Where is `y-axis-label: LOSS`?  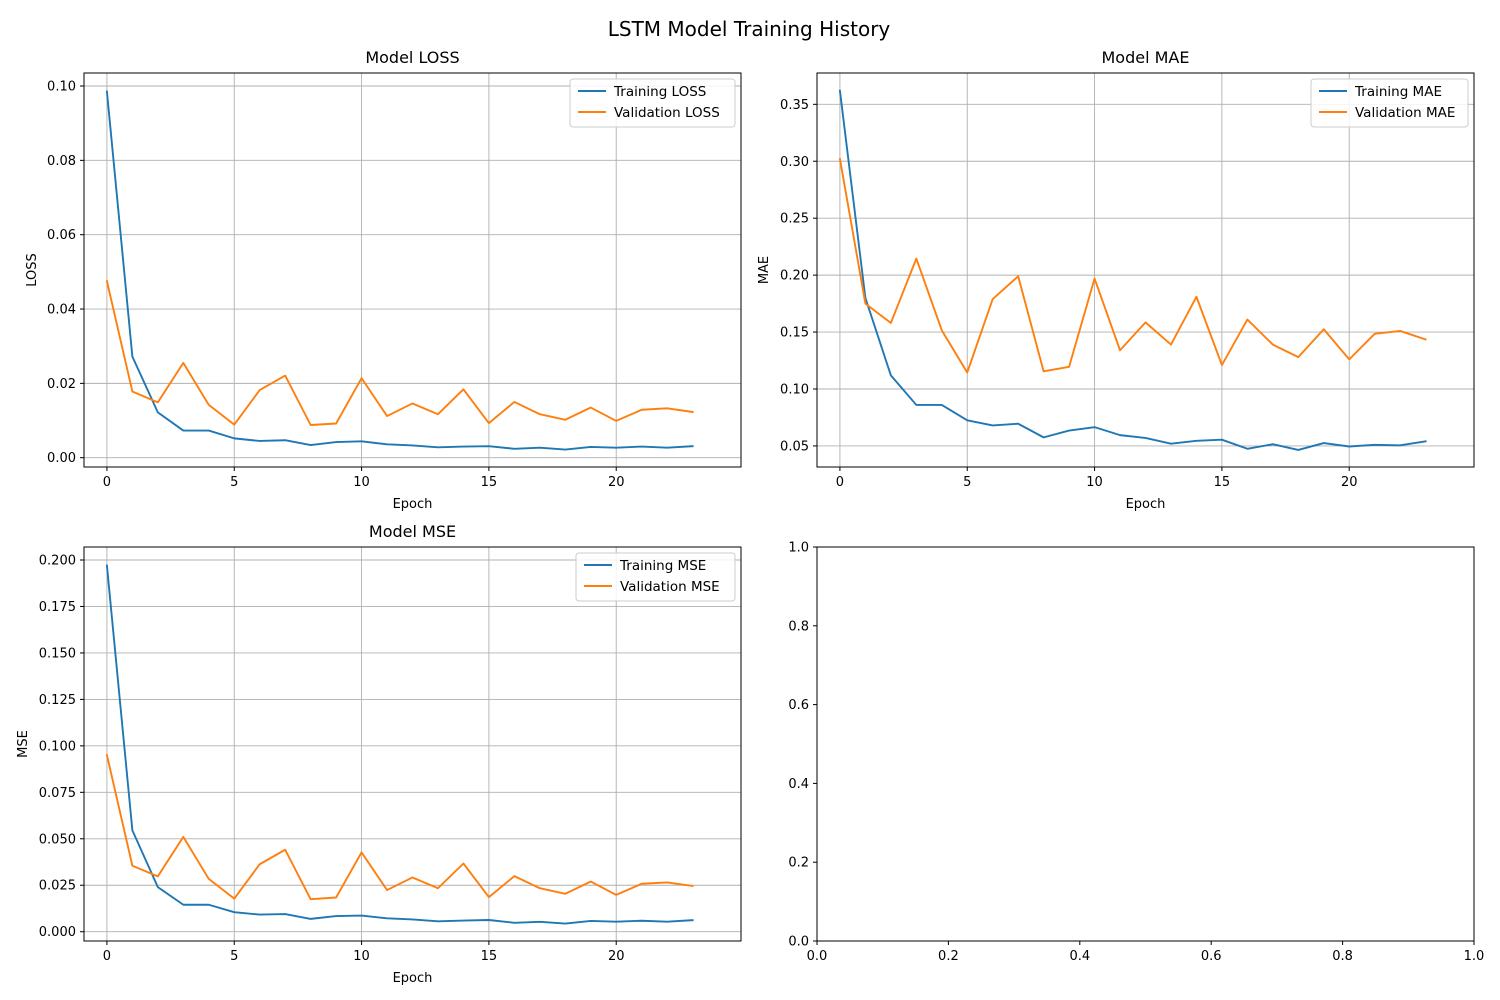 y-axis-label: LOSS is located at coordinates (32, 270).